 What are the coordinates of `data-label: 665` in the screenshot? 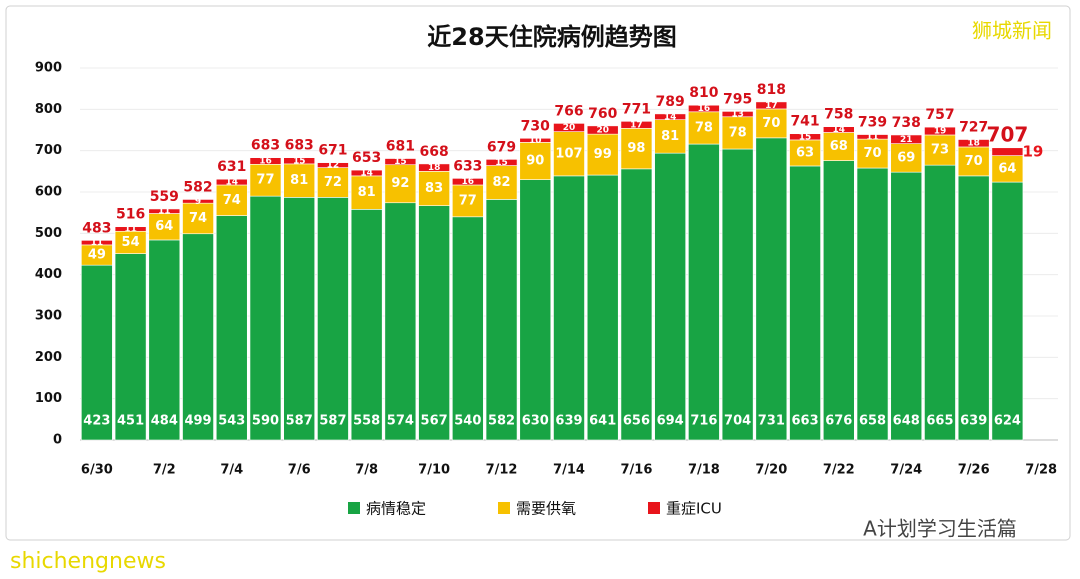 It's located at (939, 421).